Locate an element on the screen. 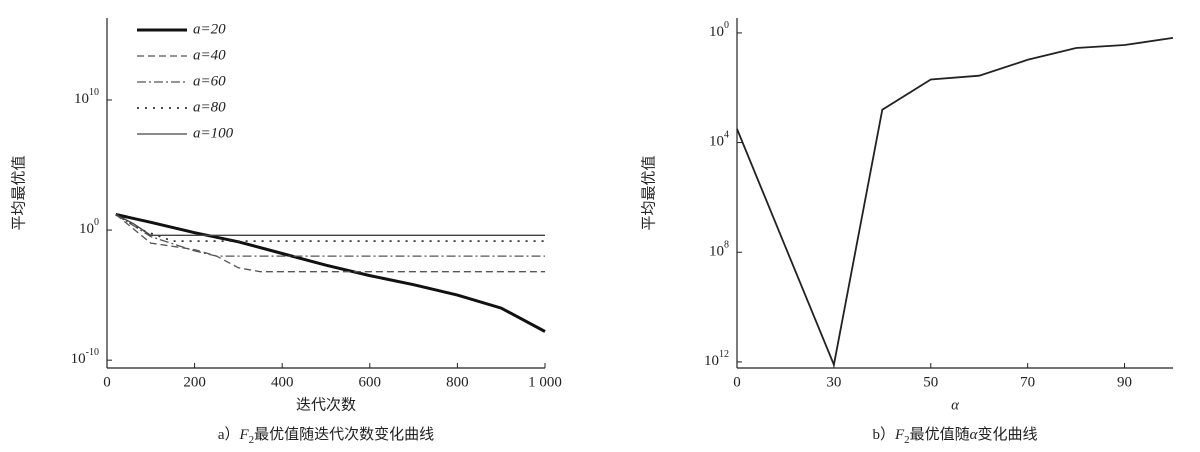 Image resolution: width=1200 pixels, height=452 pixels. tick-exponent: 10 is located at coordinates (94, 92).